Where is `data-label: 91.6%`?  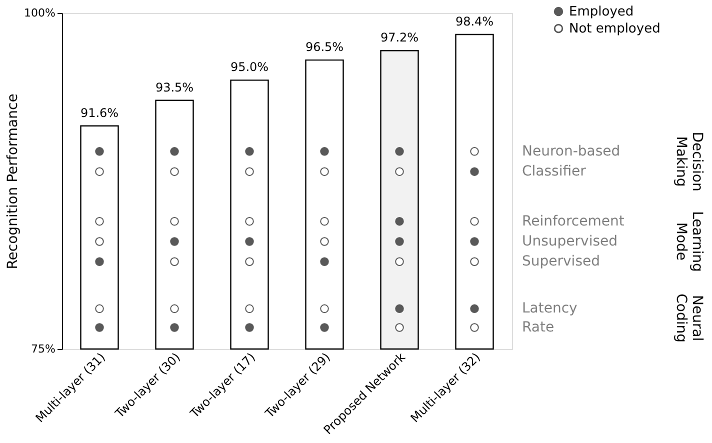
data-label: 91.6% is located at coordinates (99, 113).